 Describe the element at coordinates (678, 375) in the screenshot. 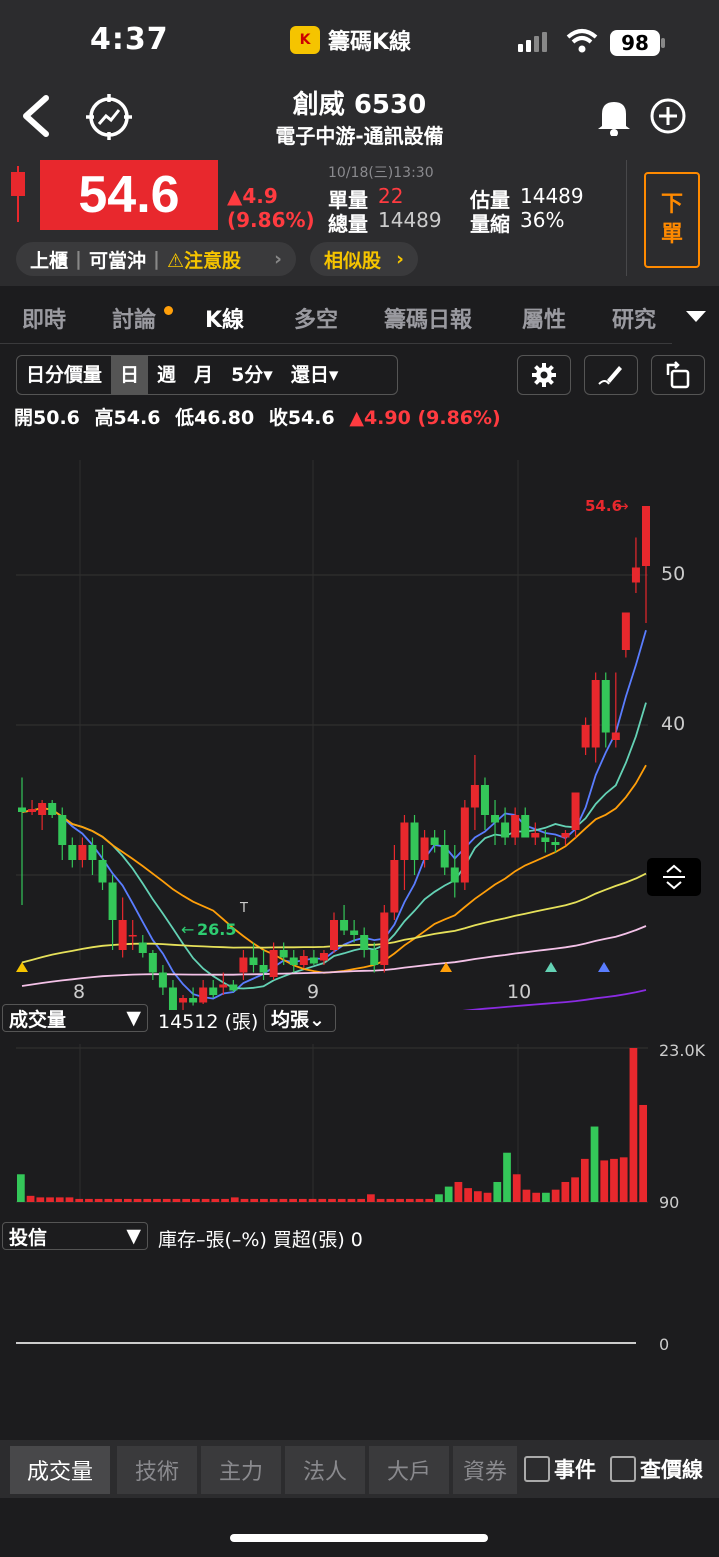

I see `rotate-button` at that location.